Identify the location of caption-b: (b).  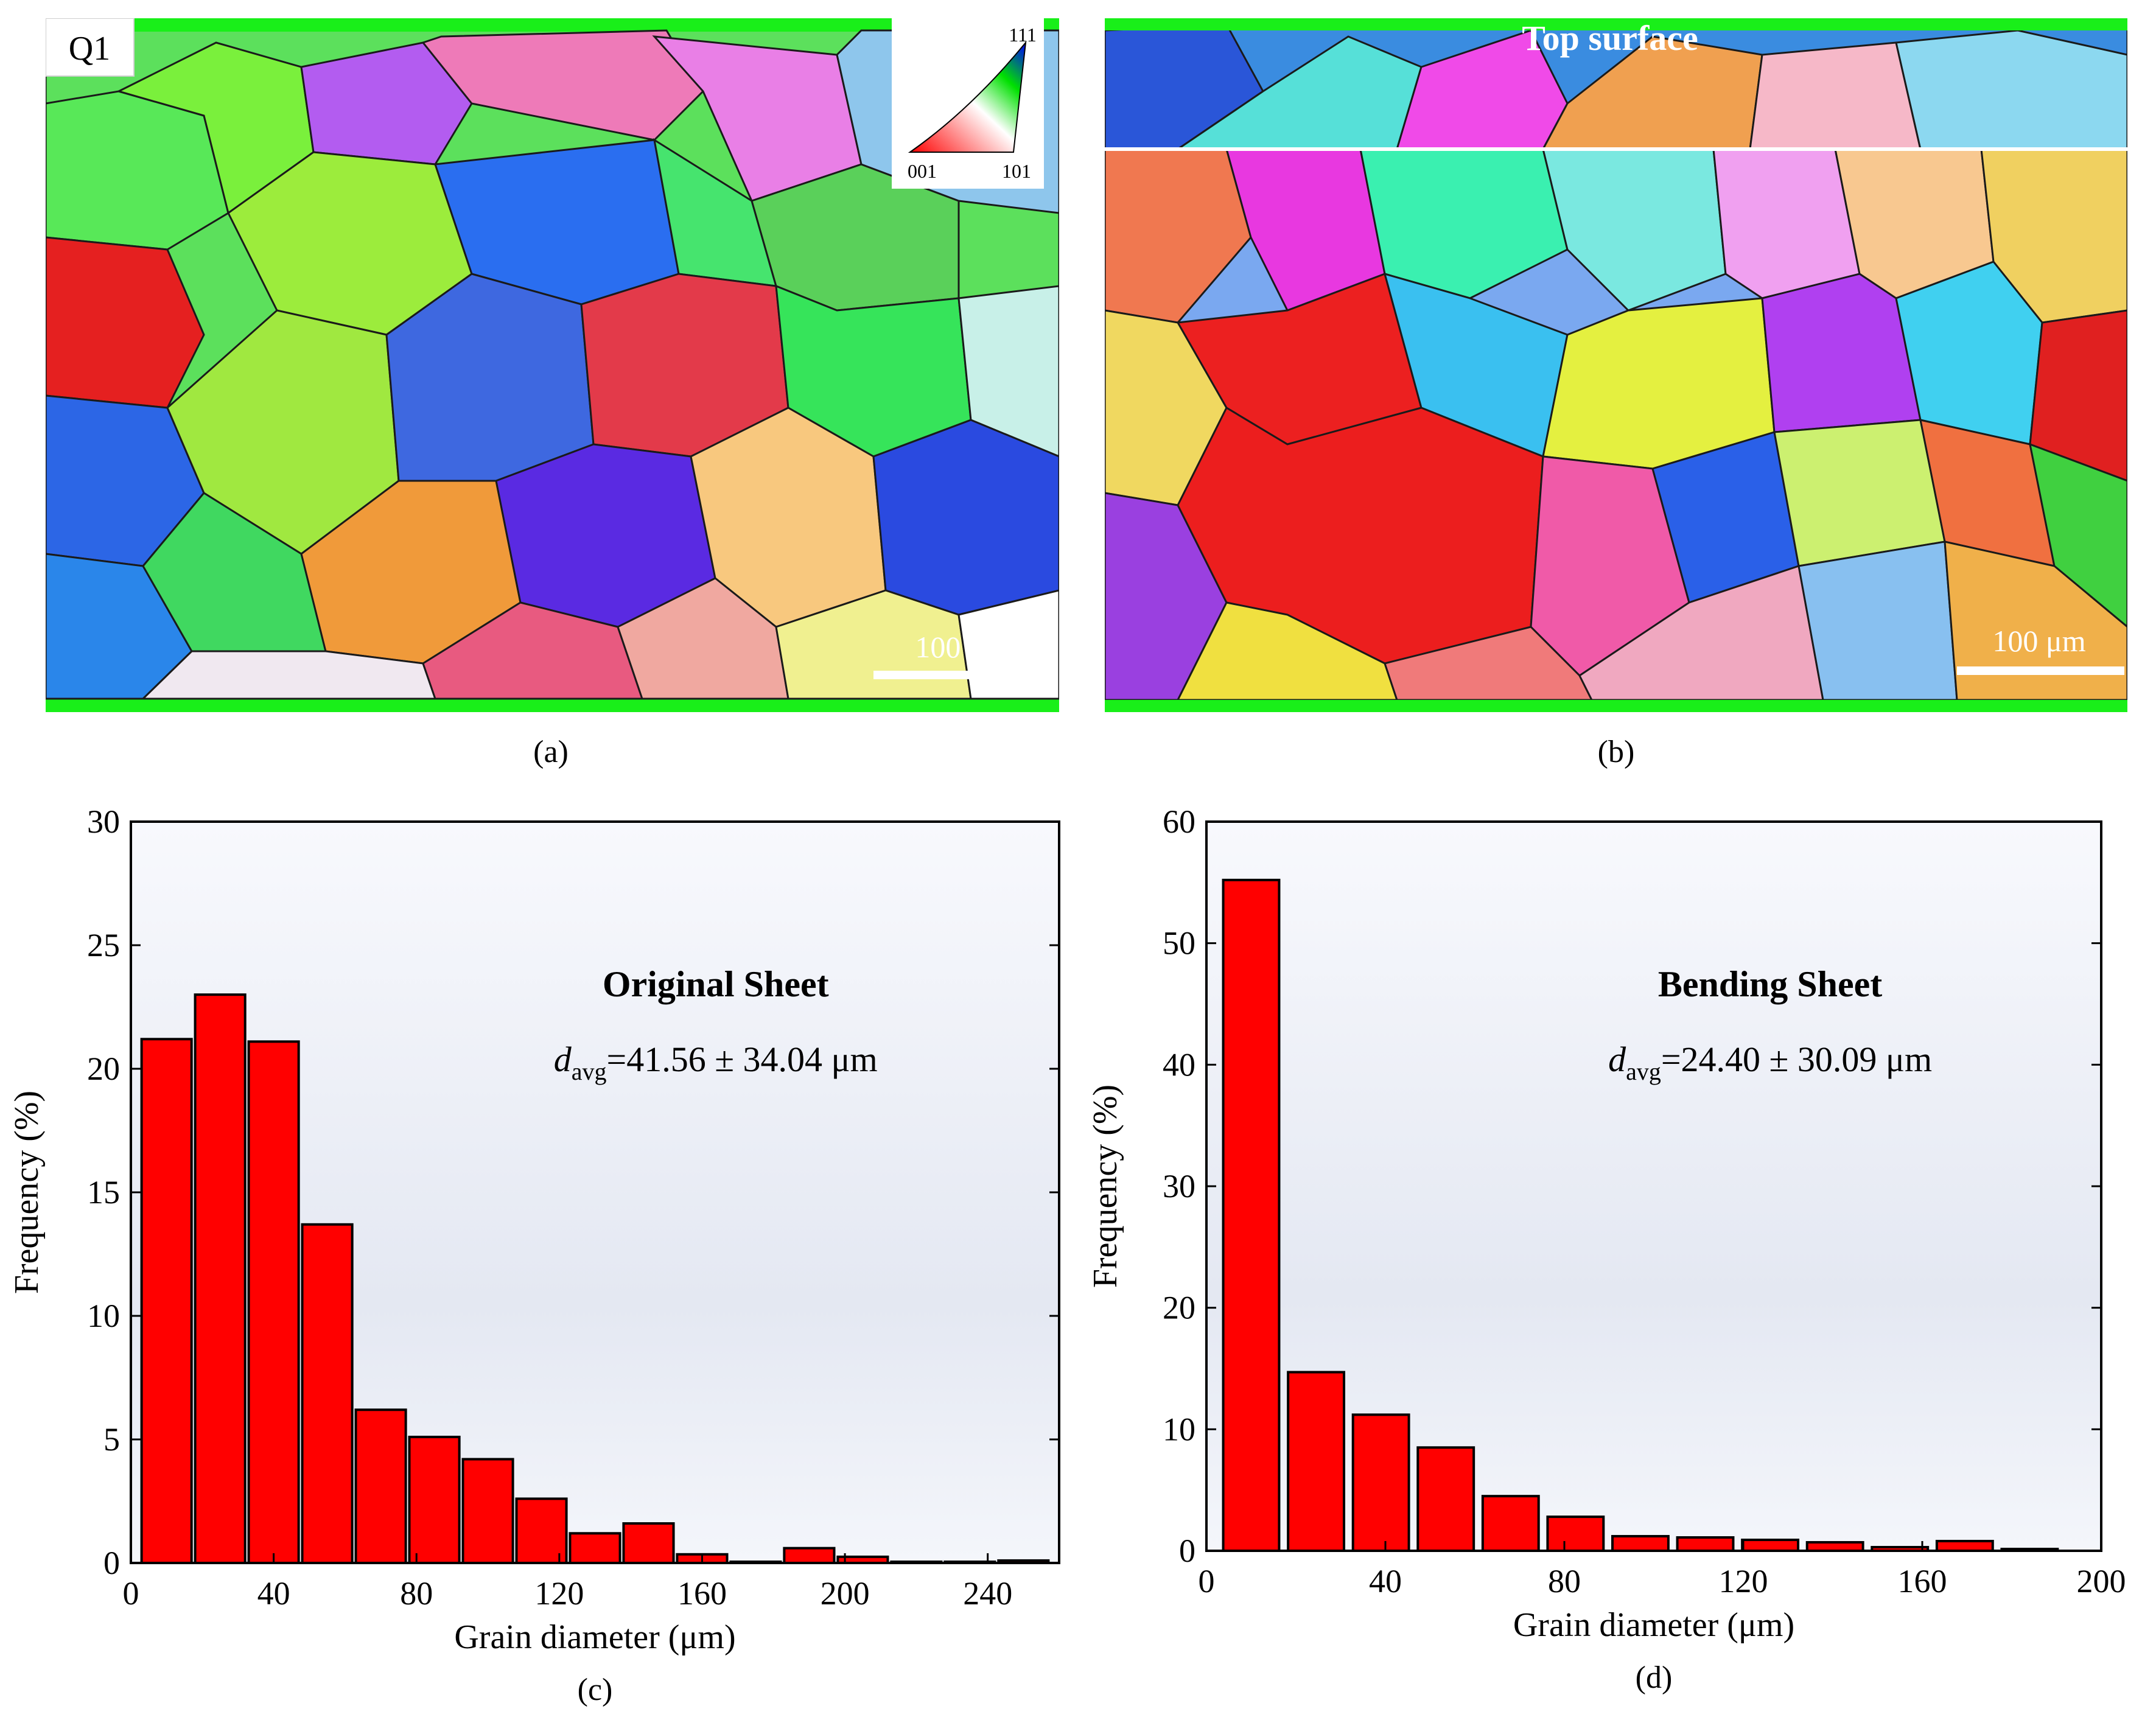
(1616, 752).